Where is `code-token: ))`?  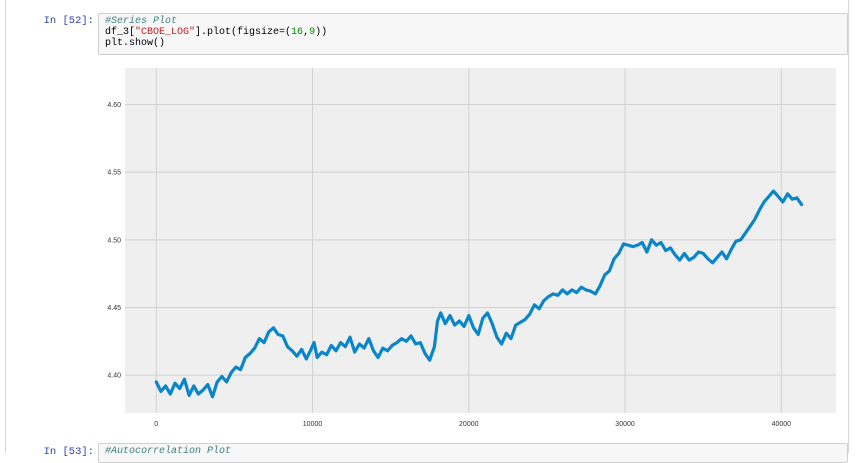
code-token: )) is located at coordinates (321, 32).